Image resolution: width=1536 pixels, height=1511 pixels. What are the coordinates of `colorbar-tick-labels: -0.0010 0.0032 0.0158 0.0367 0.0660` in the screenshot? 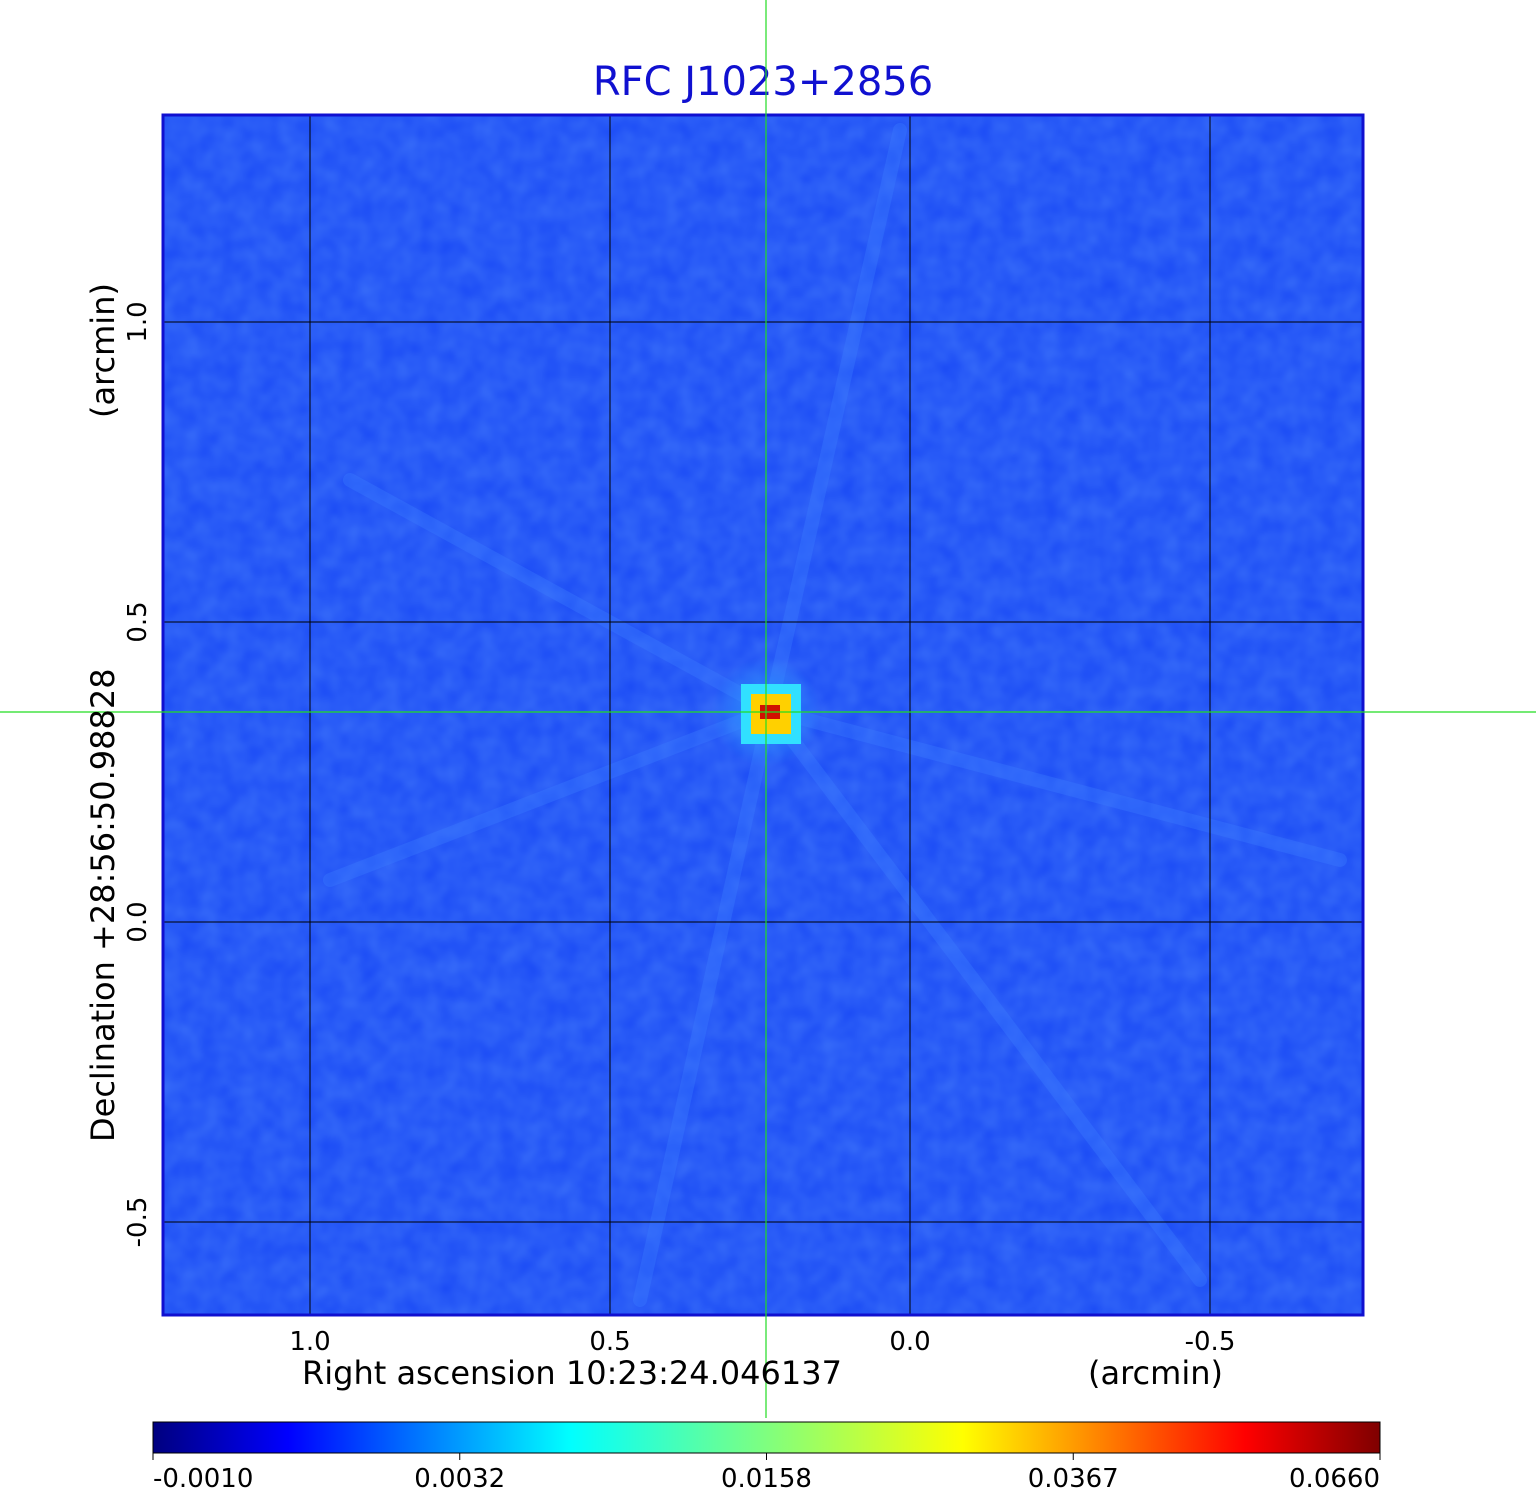 It's located at (766, 1473).